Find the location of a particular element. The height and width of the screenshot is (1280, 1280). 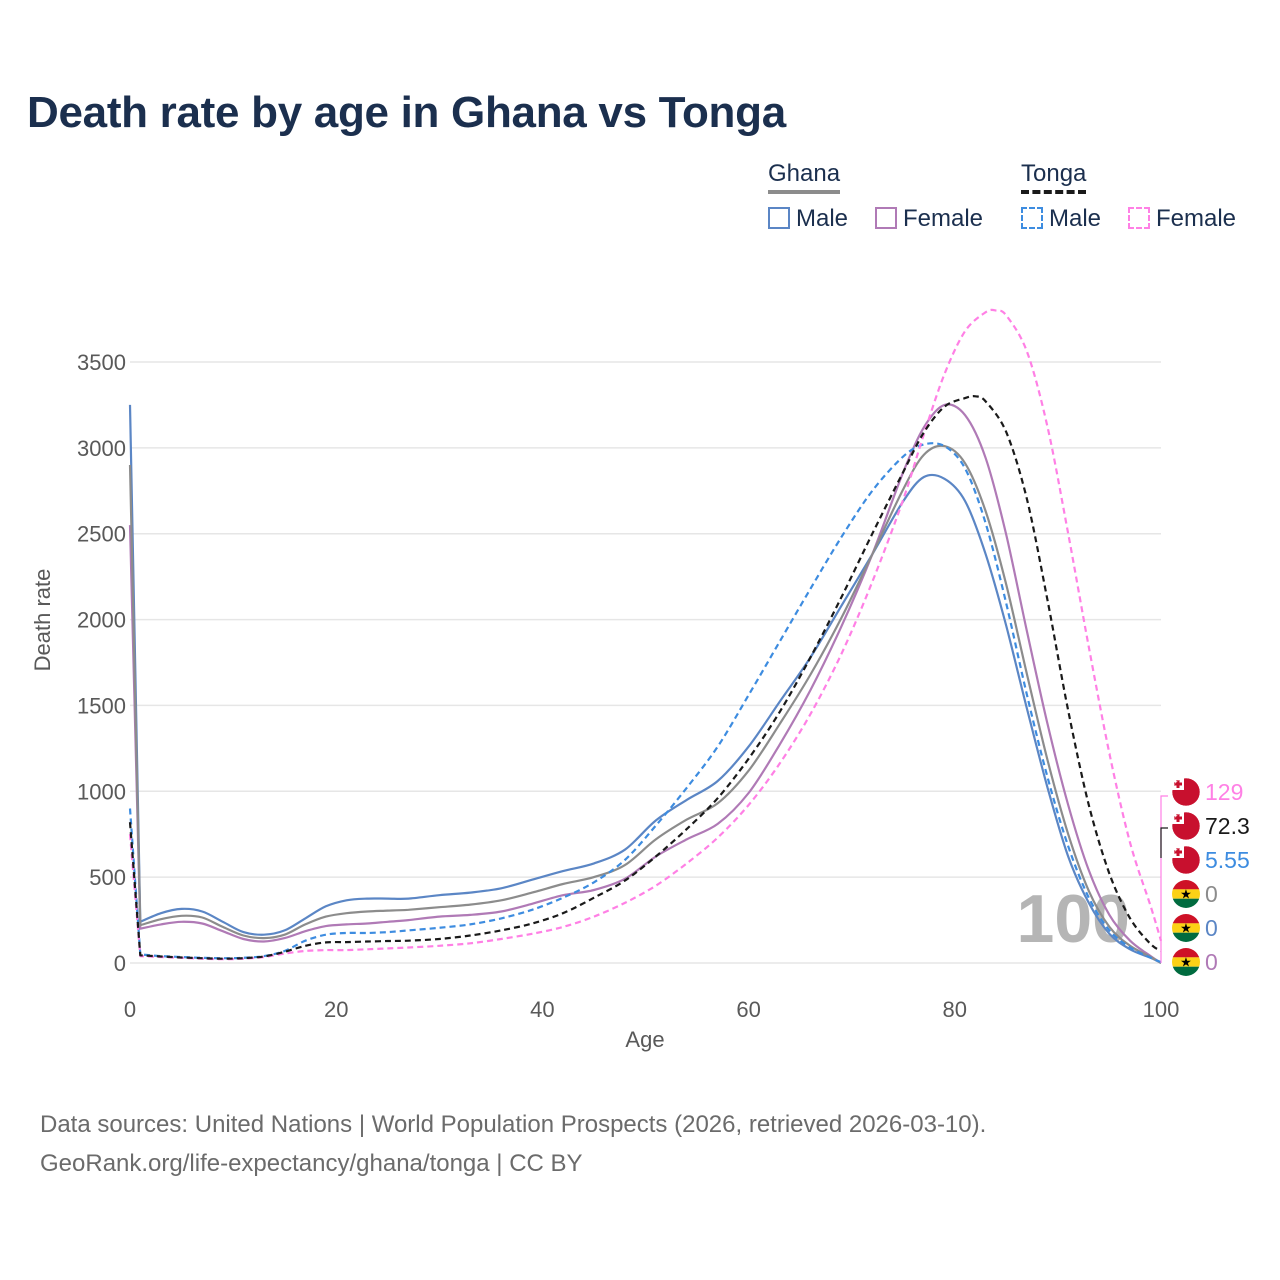

legend-group-tonga-label: Tonga is located at coordinates (1054, 177).